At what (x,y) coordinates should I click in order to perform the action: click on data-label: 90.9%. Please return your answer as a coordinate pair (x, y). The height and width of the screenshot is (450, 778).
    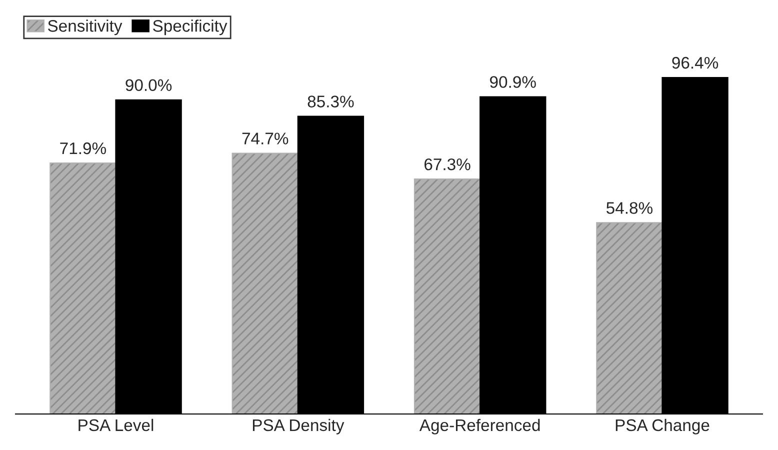
    Looking at the image, I should click on (513, 82).